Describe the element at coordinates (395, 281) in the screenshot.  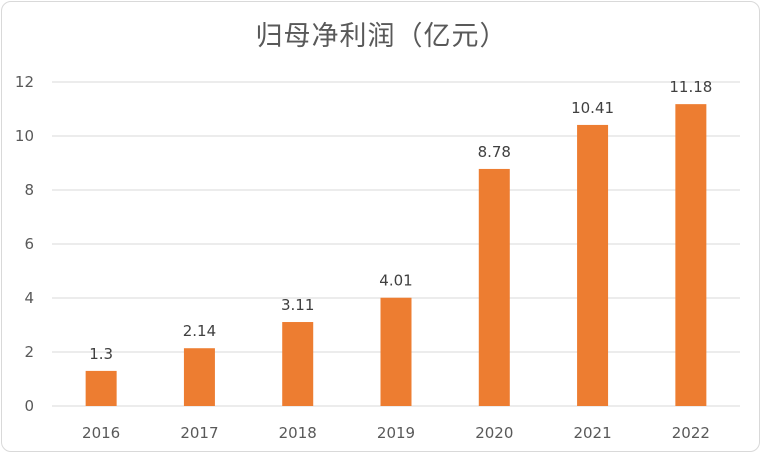
I see `data-label-2019: 4.01` at that location.